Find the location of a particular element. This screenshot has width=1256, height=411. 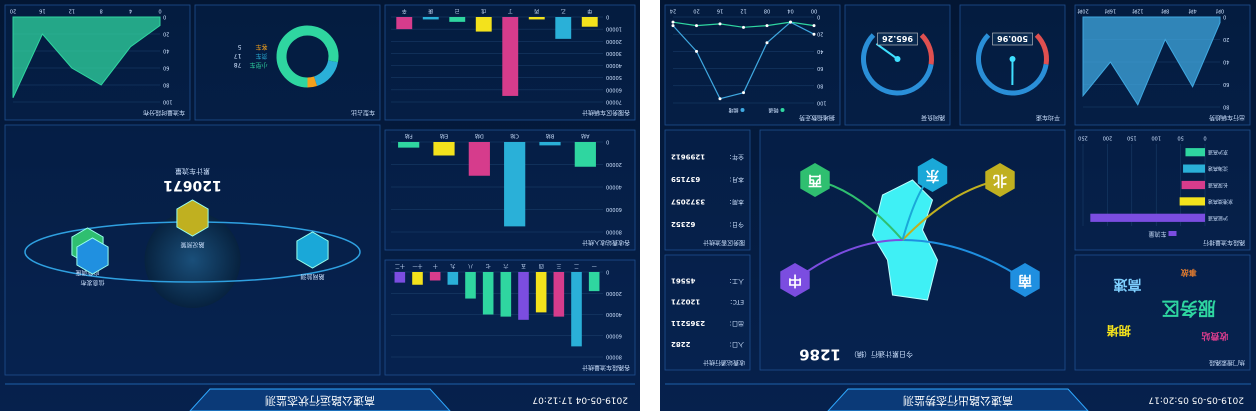

panel-title: 各收费站收入统计 is located at coordinates (606, 243).